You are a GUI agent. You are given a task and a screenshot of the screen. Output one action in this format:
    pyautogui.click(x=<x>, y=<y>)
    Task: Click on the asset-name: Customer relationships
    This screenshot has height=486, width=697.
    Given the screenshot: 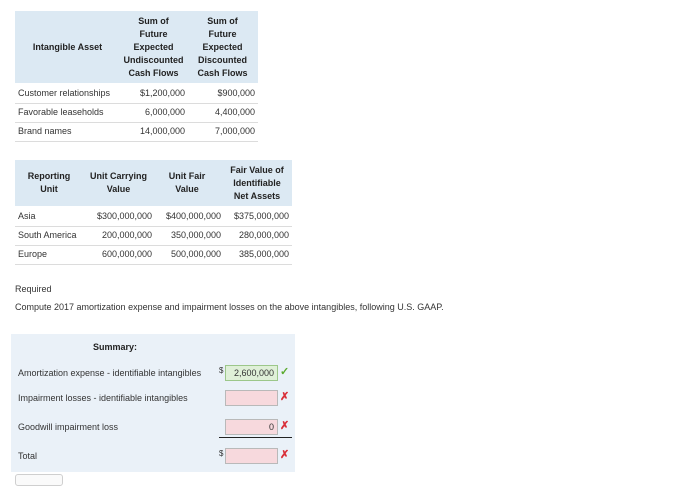 What is the action you would take?
    pyautogui.click(x=64, y=93)
    